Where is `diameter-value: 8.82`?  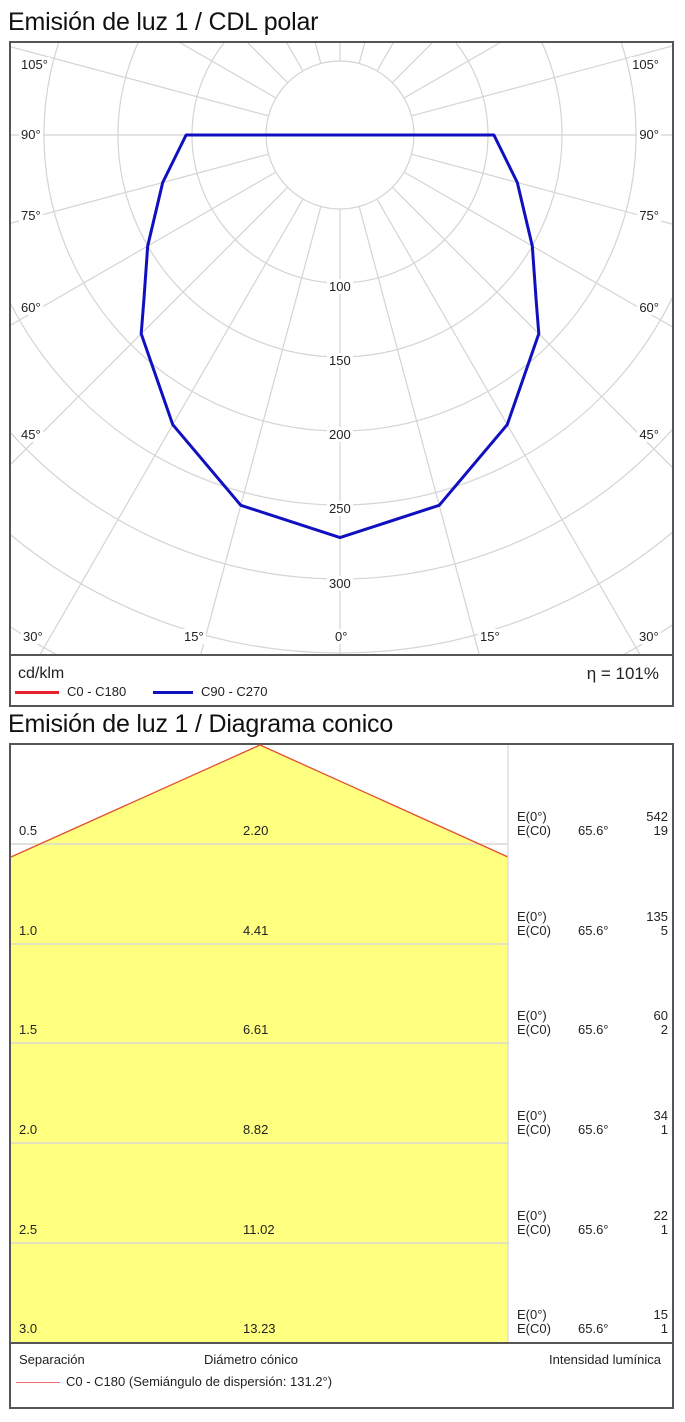 diameter-value: 8.82 is located at coordinates (256, 1129).